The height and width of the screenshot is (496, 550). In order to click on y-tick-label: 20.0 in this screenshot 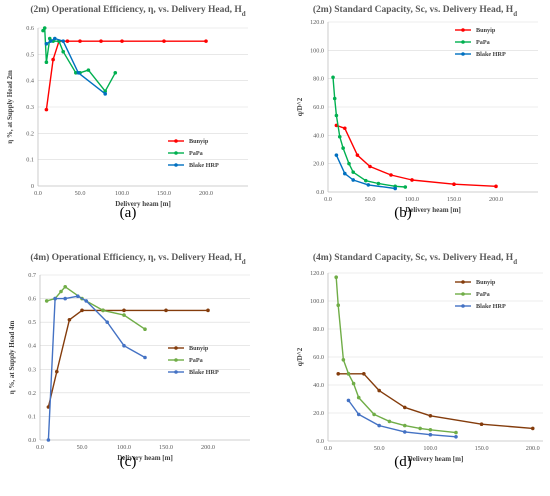, I will do `click(318, 413)`.